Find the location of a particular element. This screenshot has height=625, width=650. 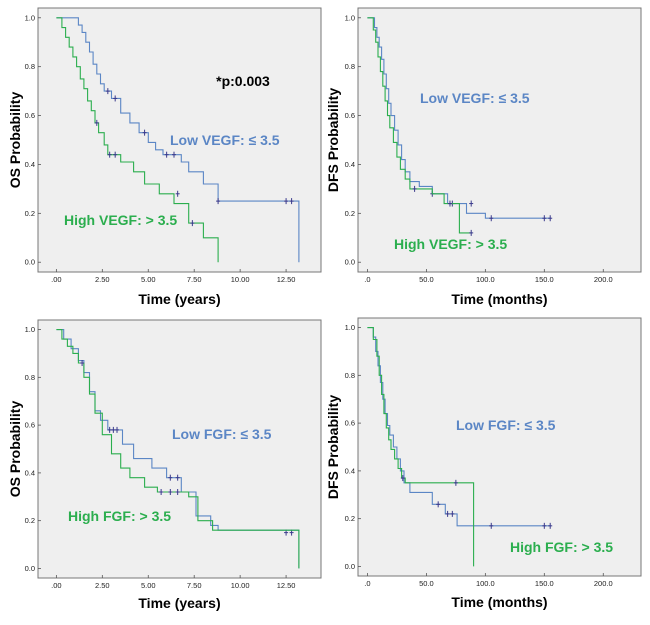

series-label-high: High FGF: > 3.5 is located at coordinates (561, 547).